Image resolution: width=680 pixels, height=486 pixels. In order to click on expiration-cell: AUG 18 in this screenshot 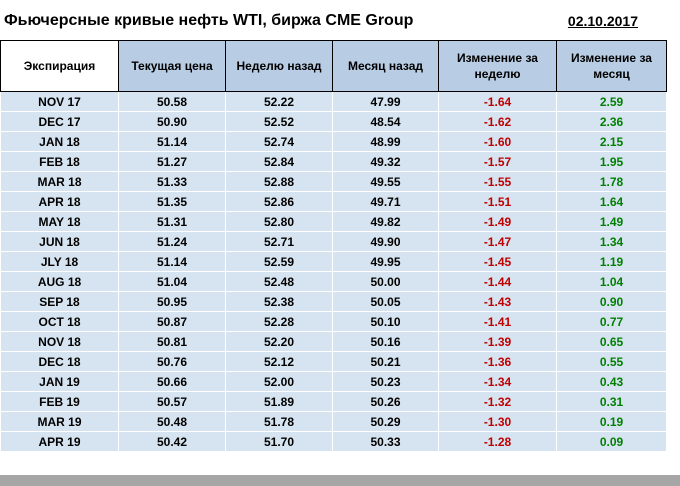, I will do `click(59, 281)`.